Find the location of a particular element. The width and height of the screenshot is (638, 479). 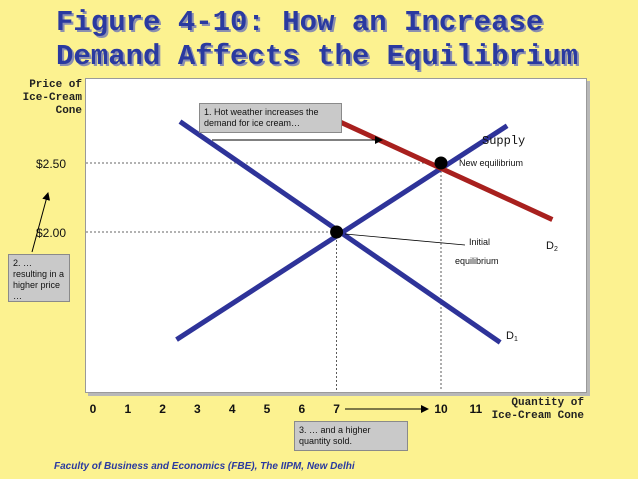

y-axis-label: Price of Ice-Cream Cone is located at coordinates (44, 98).